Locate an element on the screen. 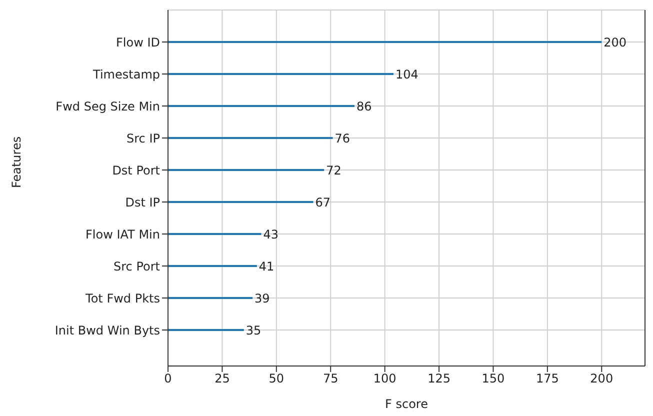 This screenshot has height=416, width=653. x-tick-label: 175 is located at coordinates (547, 379).